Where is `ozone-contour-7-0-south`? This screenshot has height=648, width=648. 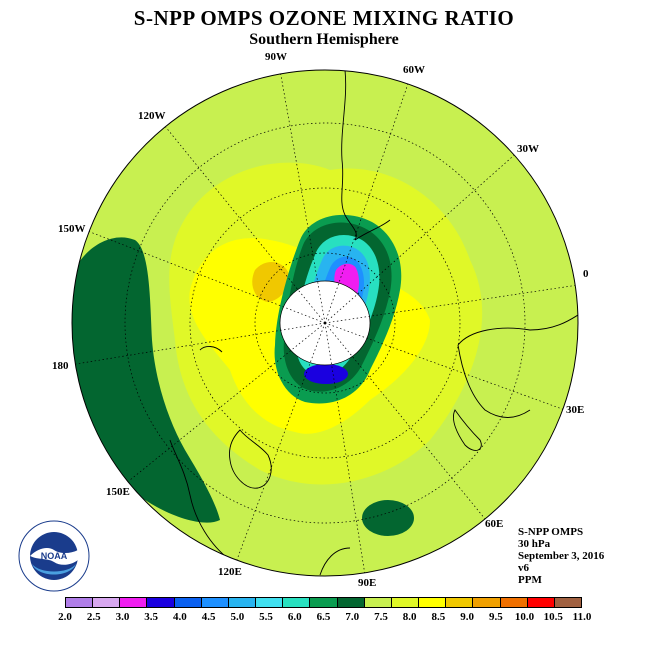
ozone-contour-7-0-south is located at coordinates (388, 518).